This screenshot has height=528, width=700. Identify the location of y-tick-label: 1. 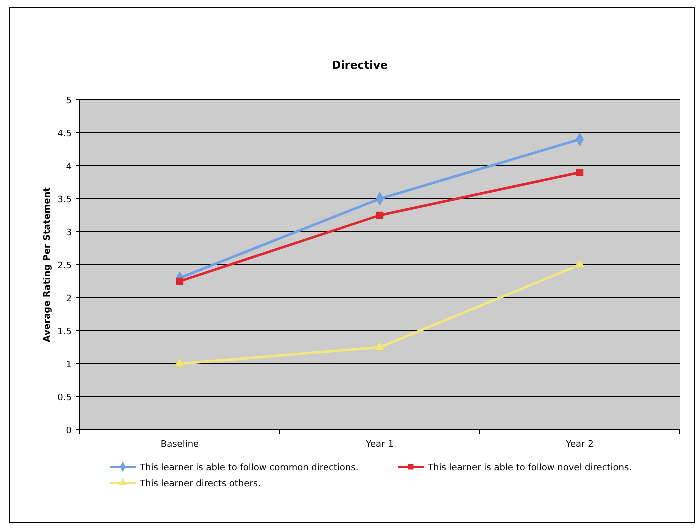
(69, 365).